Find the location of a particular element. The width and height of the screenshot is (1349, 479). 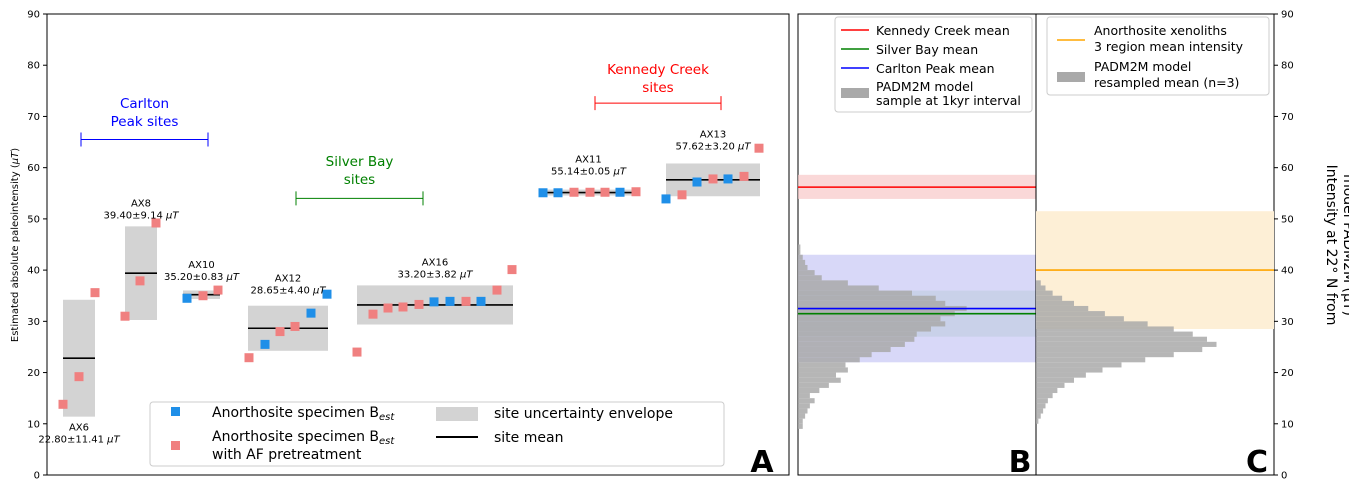

site-stat-ax13: 57.62±3.20 μT is located at coordinates (714, 146).